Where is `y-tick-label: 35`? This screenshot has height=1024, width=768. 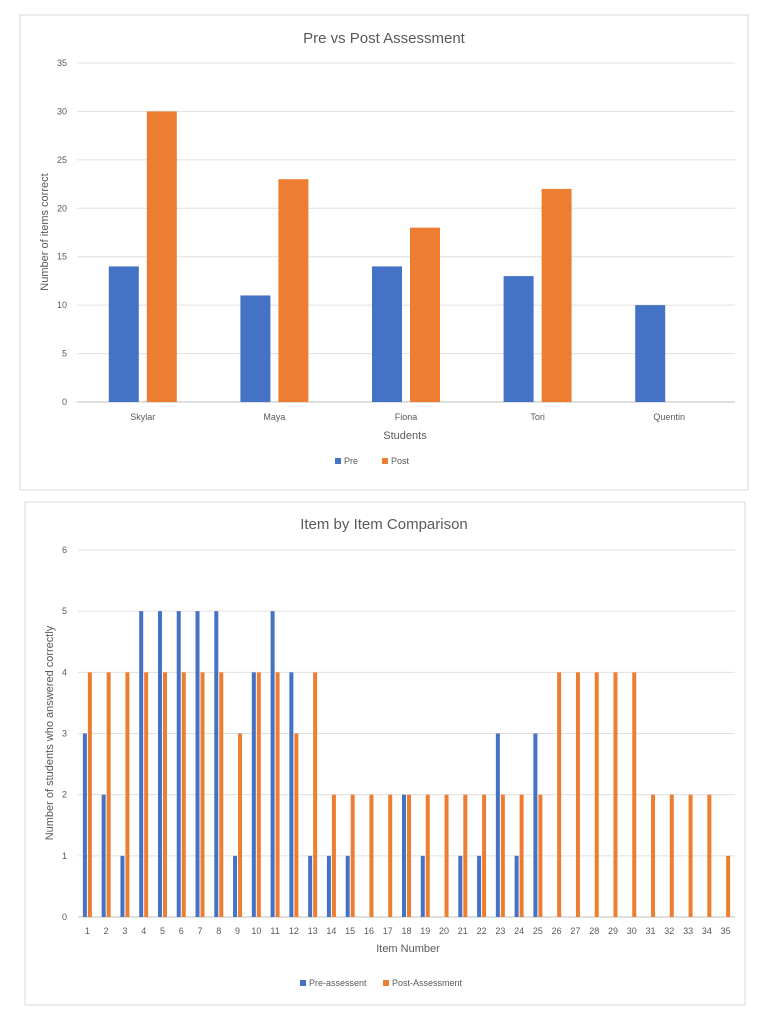 y-tick-label: 35 is located at coordinates (62, 63).